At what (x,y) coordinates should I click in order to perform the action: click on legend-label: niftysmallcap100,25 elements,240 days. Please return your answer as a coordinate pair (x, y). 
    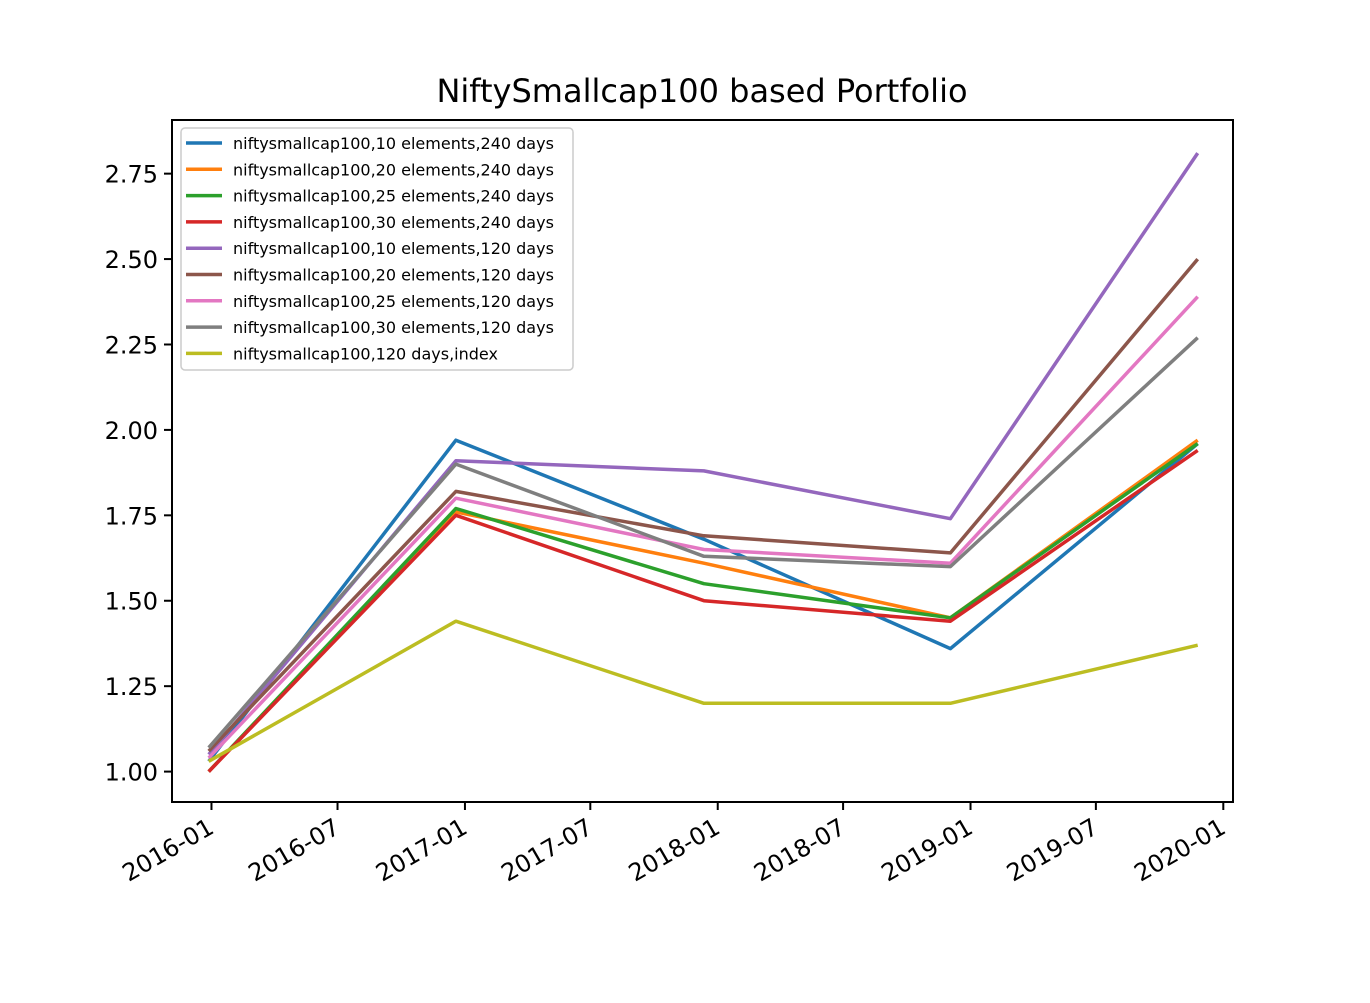
    Looking at the image, I should click on (393, 196).